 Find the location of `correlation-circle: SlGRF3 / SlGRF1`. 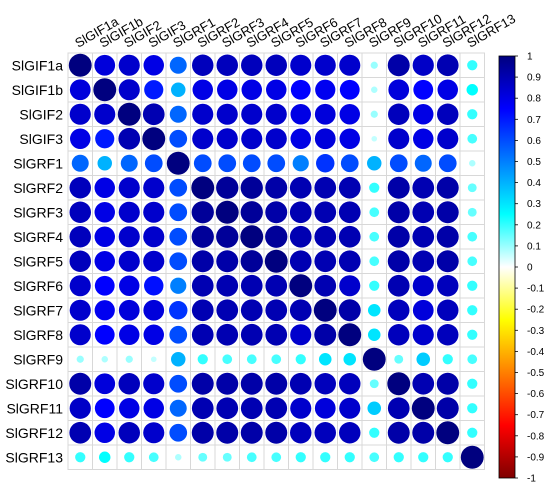

correlation-circle: SlGRF3 / SlGRF1 is located at coordinates (178, 212).